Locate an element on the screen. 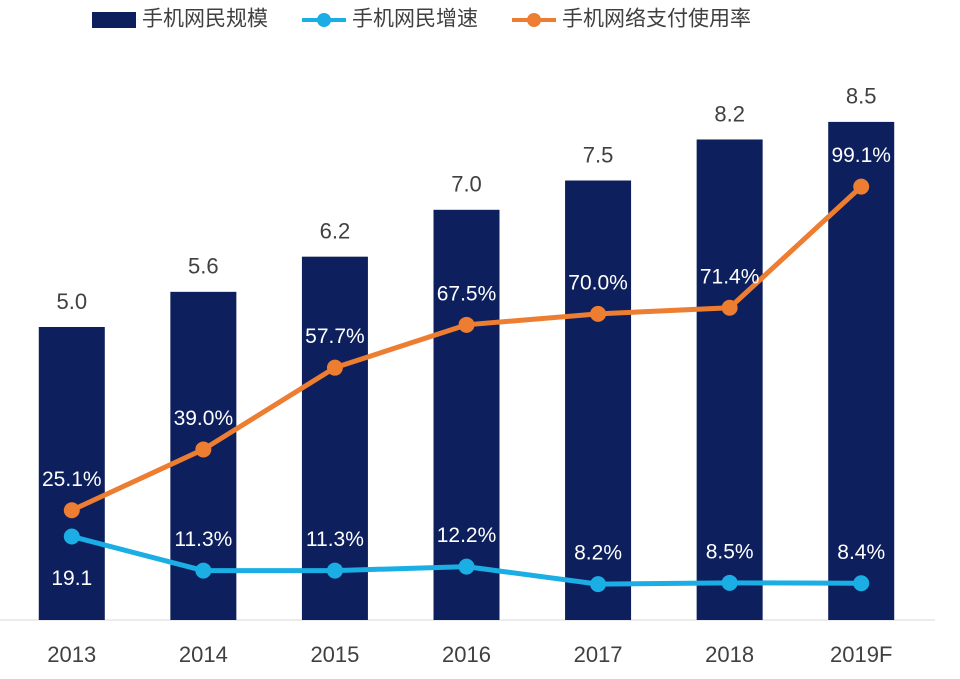 The image size is (960, 679). data-label: 8.4% is located at coordinates (861, 552).